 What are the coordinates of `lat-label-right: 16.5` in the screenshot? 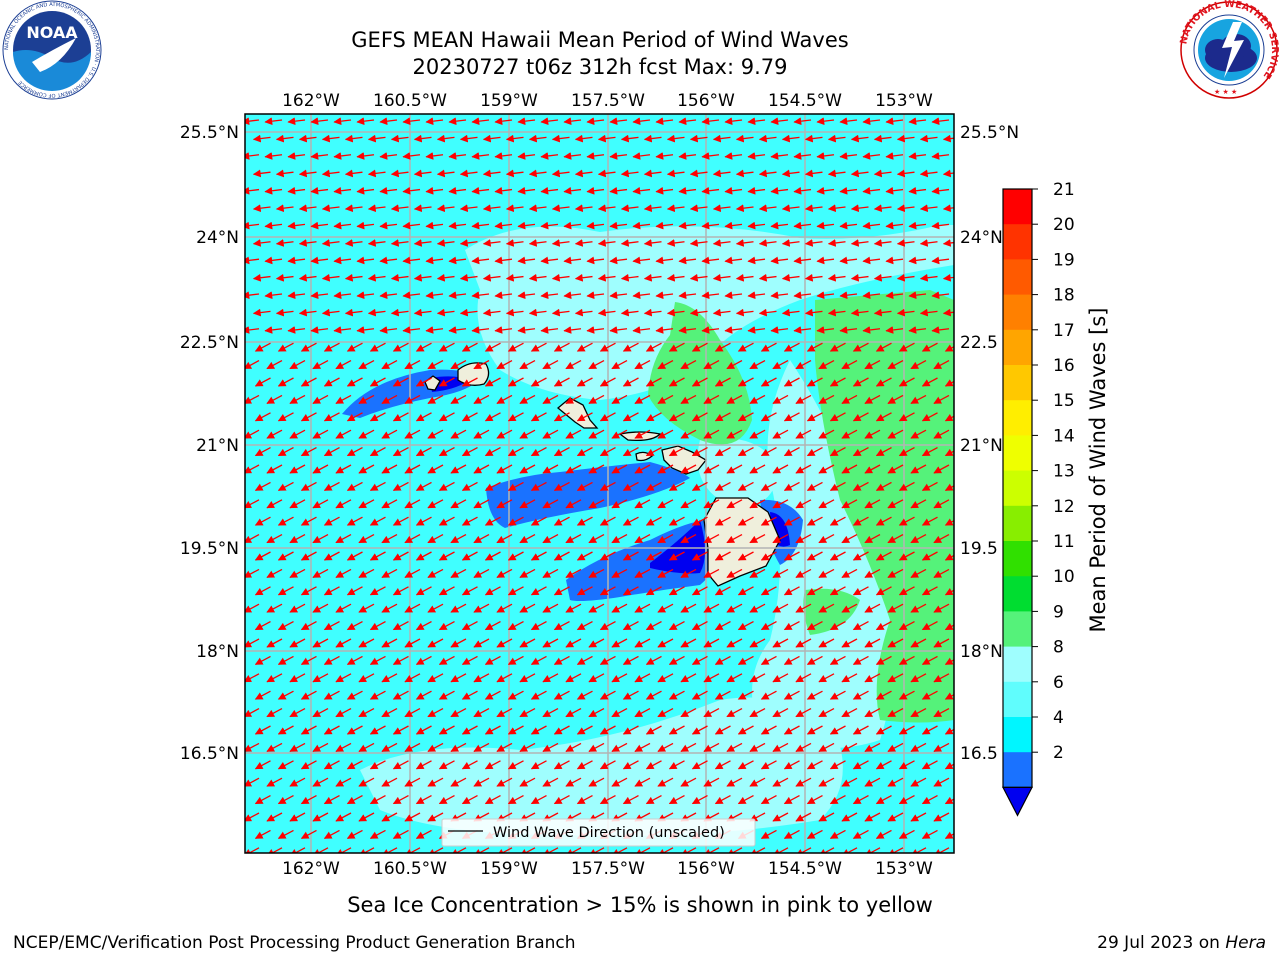 It's located at (979, 754).